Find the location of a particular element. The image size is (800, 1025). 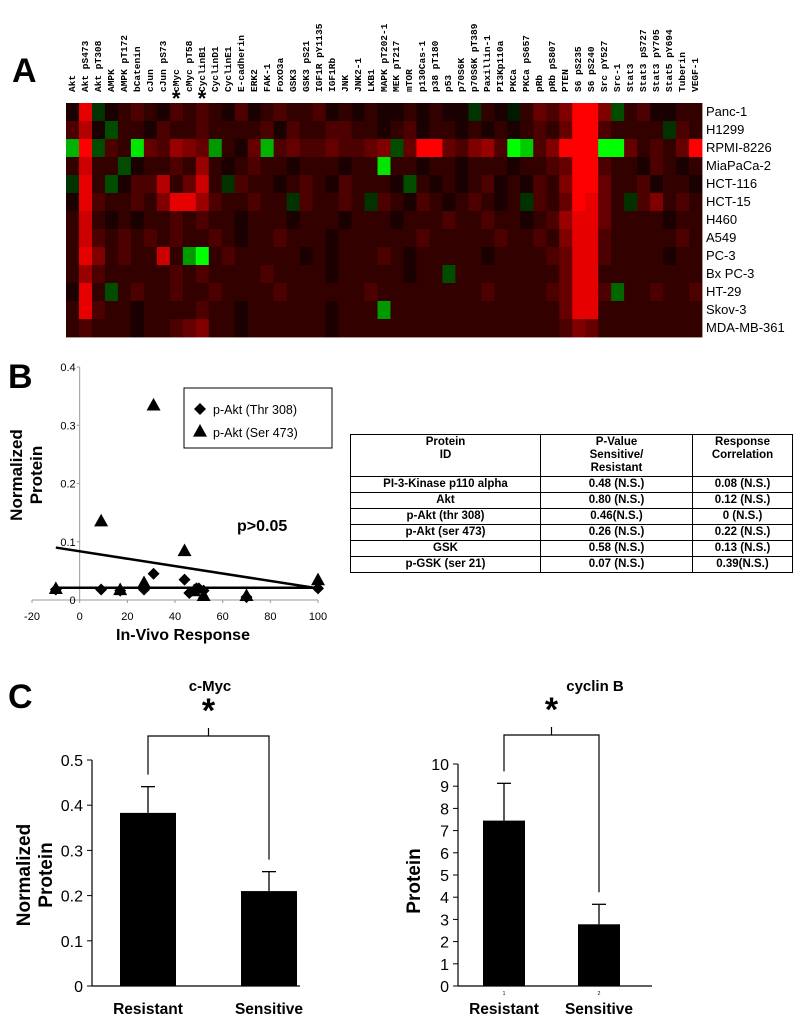

table-row: Akt 0.80 (N.S.) 0.12 (N.S.) is located at coordinates (571, 500).